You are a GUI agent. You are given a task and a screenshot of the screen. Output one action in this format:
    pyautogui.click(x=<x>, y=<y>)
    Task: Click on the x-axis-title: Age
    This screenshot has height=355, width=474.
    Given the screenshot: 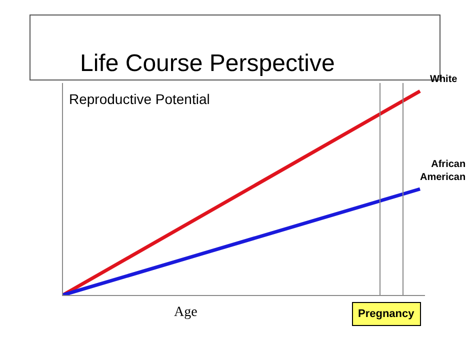 What is the action you would take?
    pyautogui.click(x=186, y=312)
    